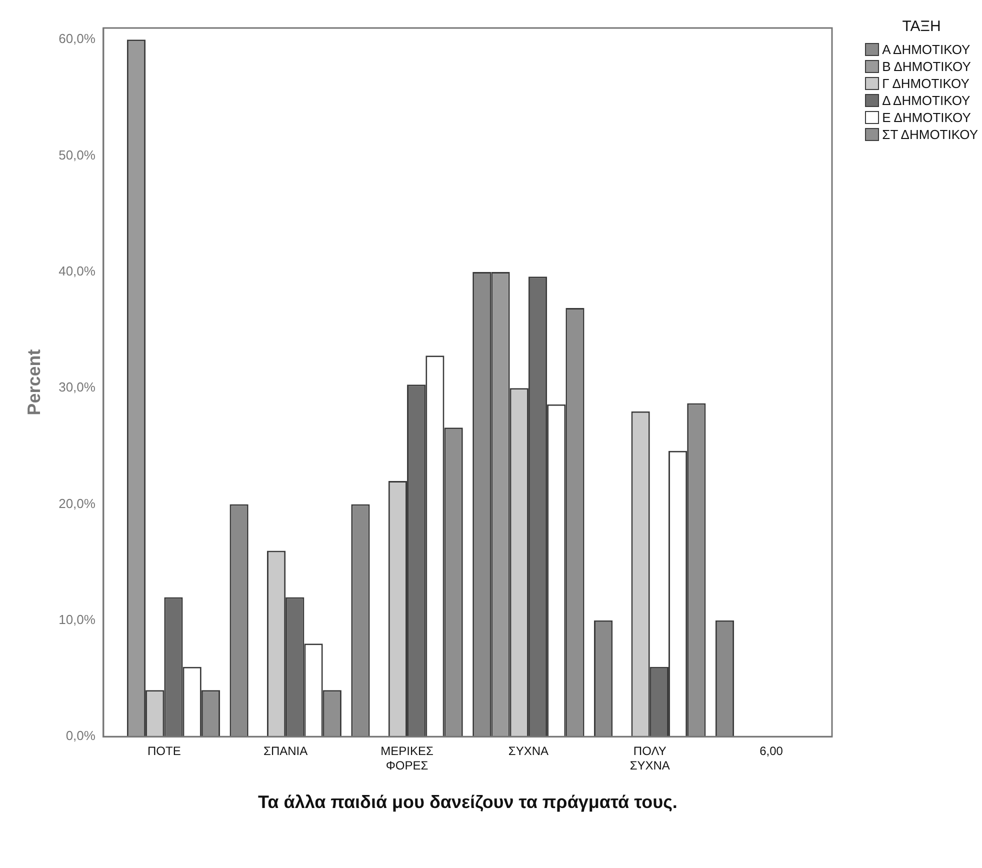 The height and width of the screenshot is (868, 982). I want to click on x-axis-title: Τα άλλα παιδιά μου δανείζουν τα πράγματά τους., so click(468, 802).